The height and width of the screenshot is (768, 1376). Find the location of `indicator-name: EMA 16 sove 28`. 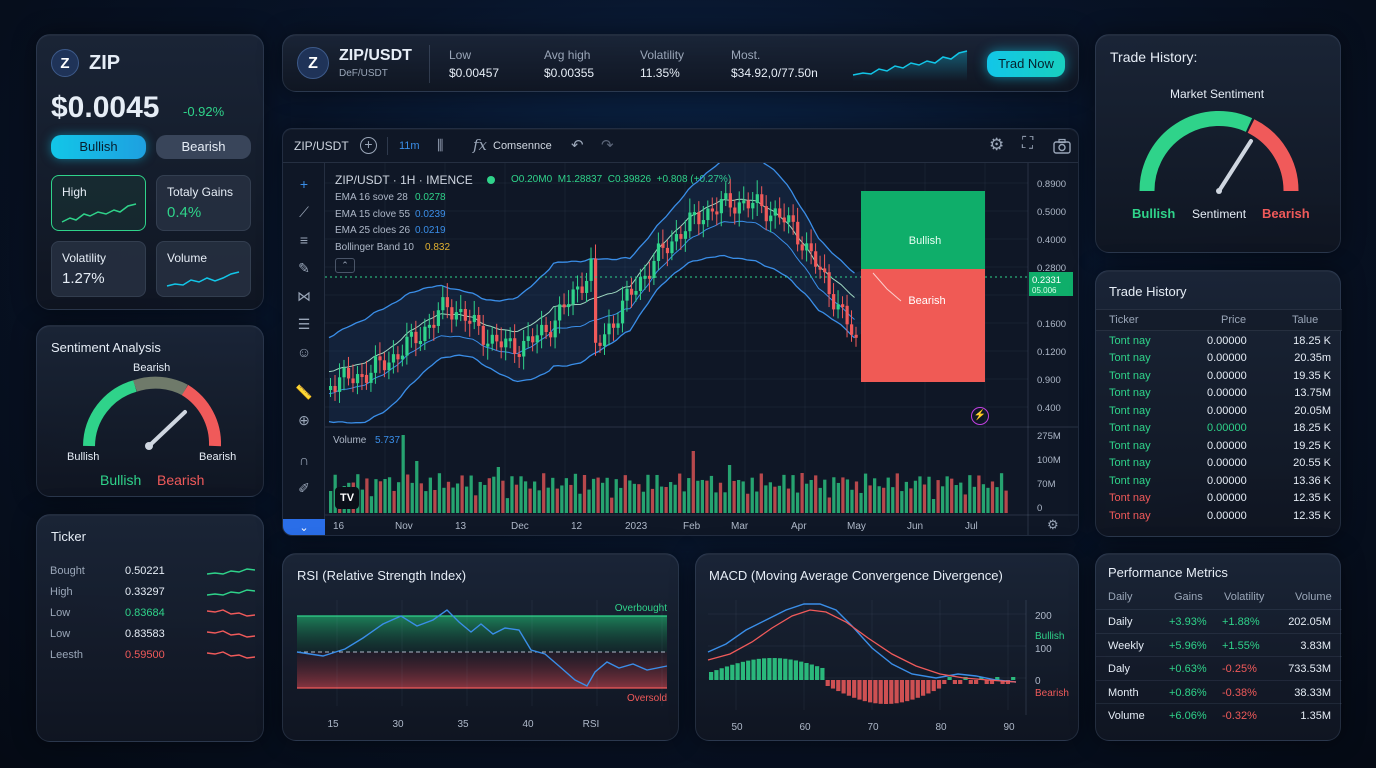

indicator-name: EMA 16 sove 28 is located at coordinates (371, 197).